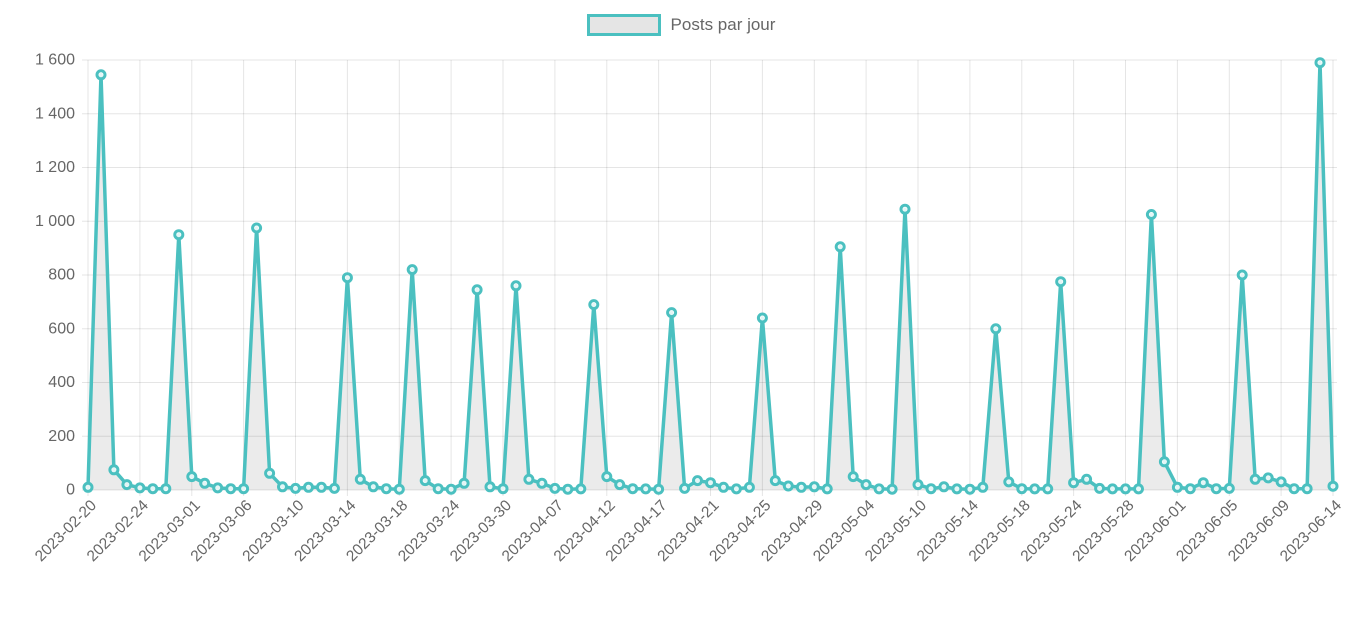 This screenshot has width=1362, height=631. Describe the element at coordinates (70, 490) in the screenshot. I see `svg-text: 0` at that location.